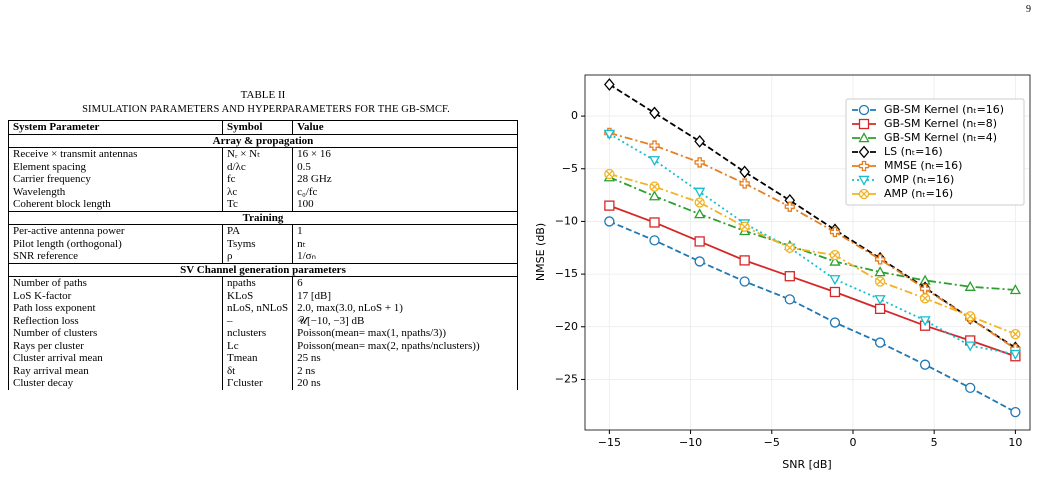  I want to click on legend-label: LS (nₜ=16), so click(913, 151).